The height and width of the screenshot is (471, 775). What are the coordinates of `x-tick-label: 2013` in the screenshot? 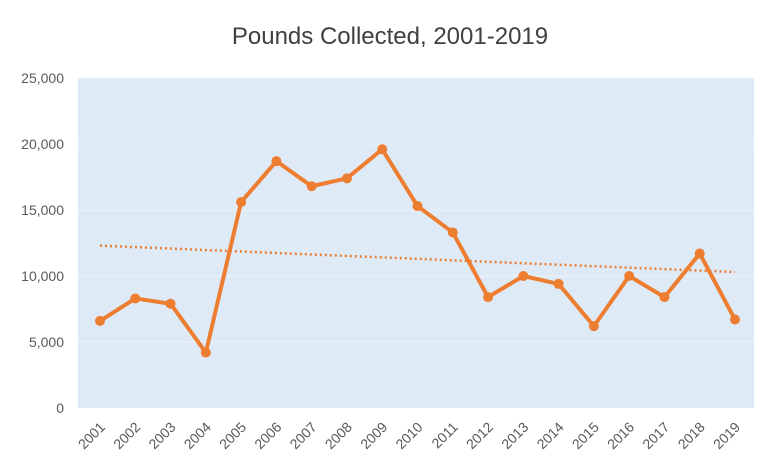 It's located at (514, 435).